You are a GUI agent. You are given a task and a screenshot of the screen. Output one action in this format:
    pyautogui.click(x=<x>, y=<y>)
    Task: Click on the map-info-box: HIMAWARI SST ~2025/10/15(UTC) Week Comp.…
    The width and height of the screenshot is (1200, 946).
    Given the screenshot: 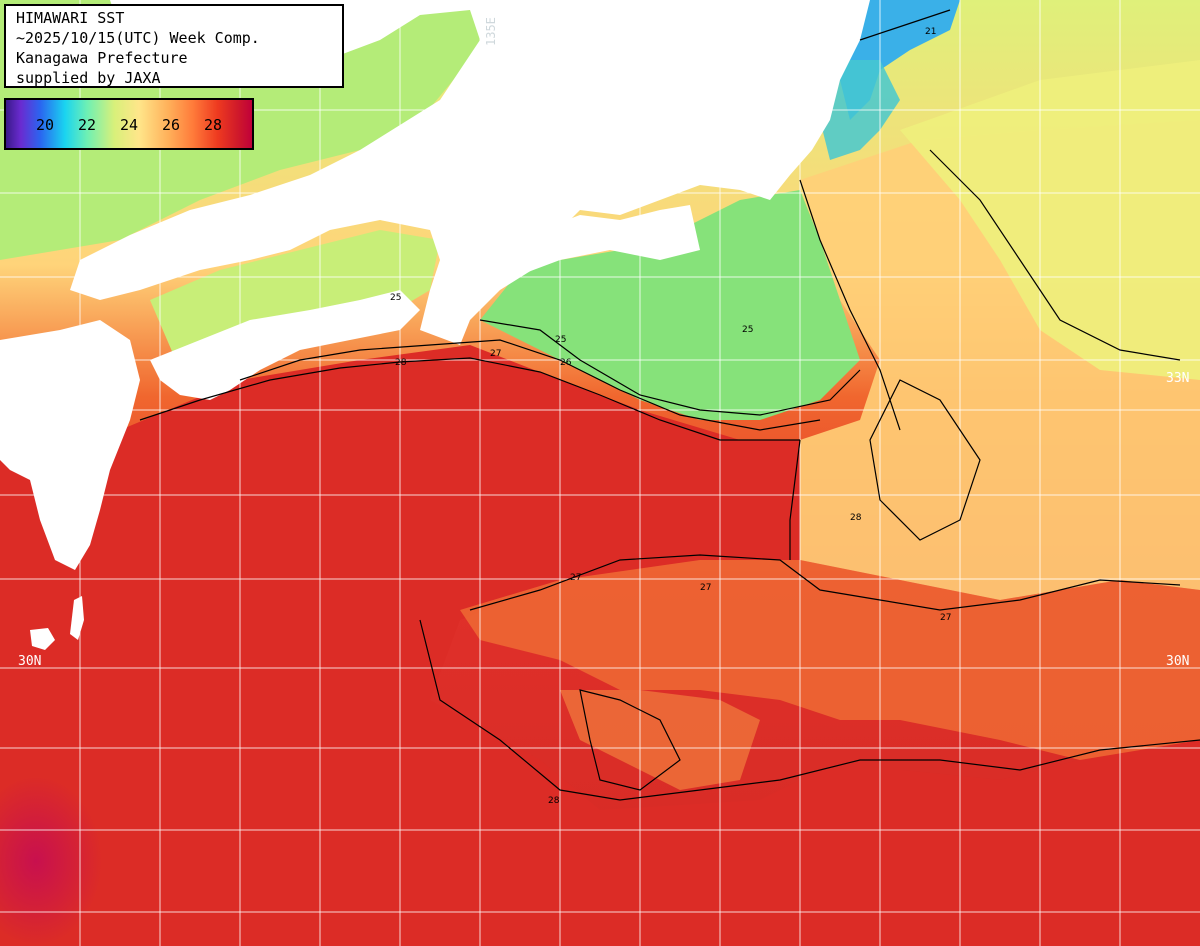 What is the action you would take?
    pyautogui.click(x=174, y=46)
    